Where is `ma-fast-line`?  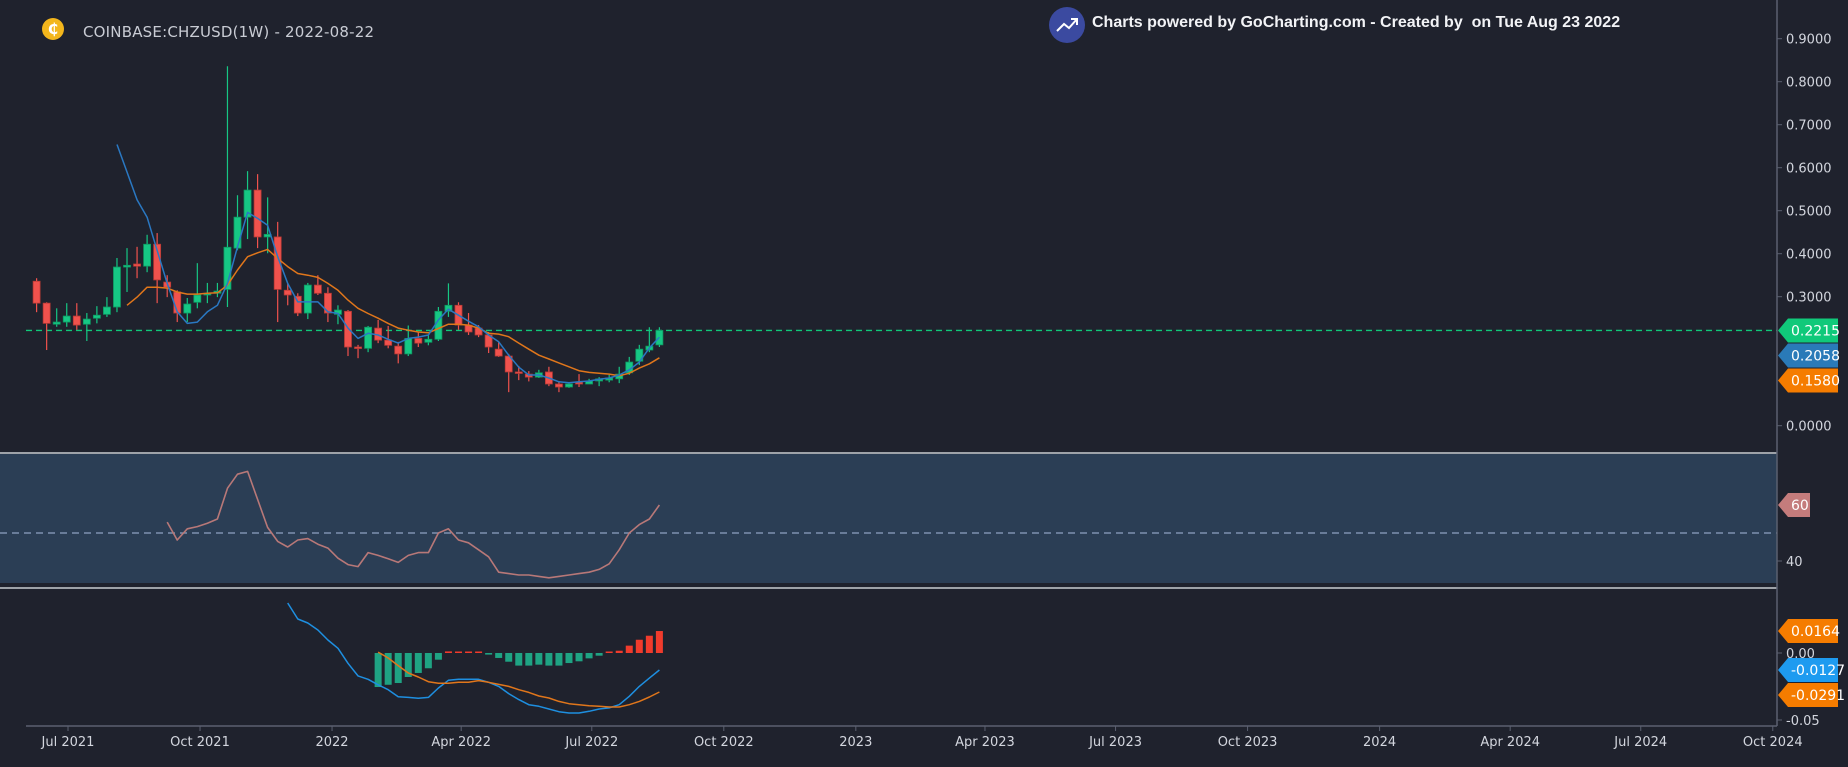
ma-fast-line is located at coordinates (388, 264).